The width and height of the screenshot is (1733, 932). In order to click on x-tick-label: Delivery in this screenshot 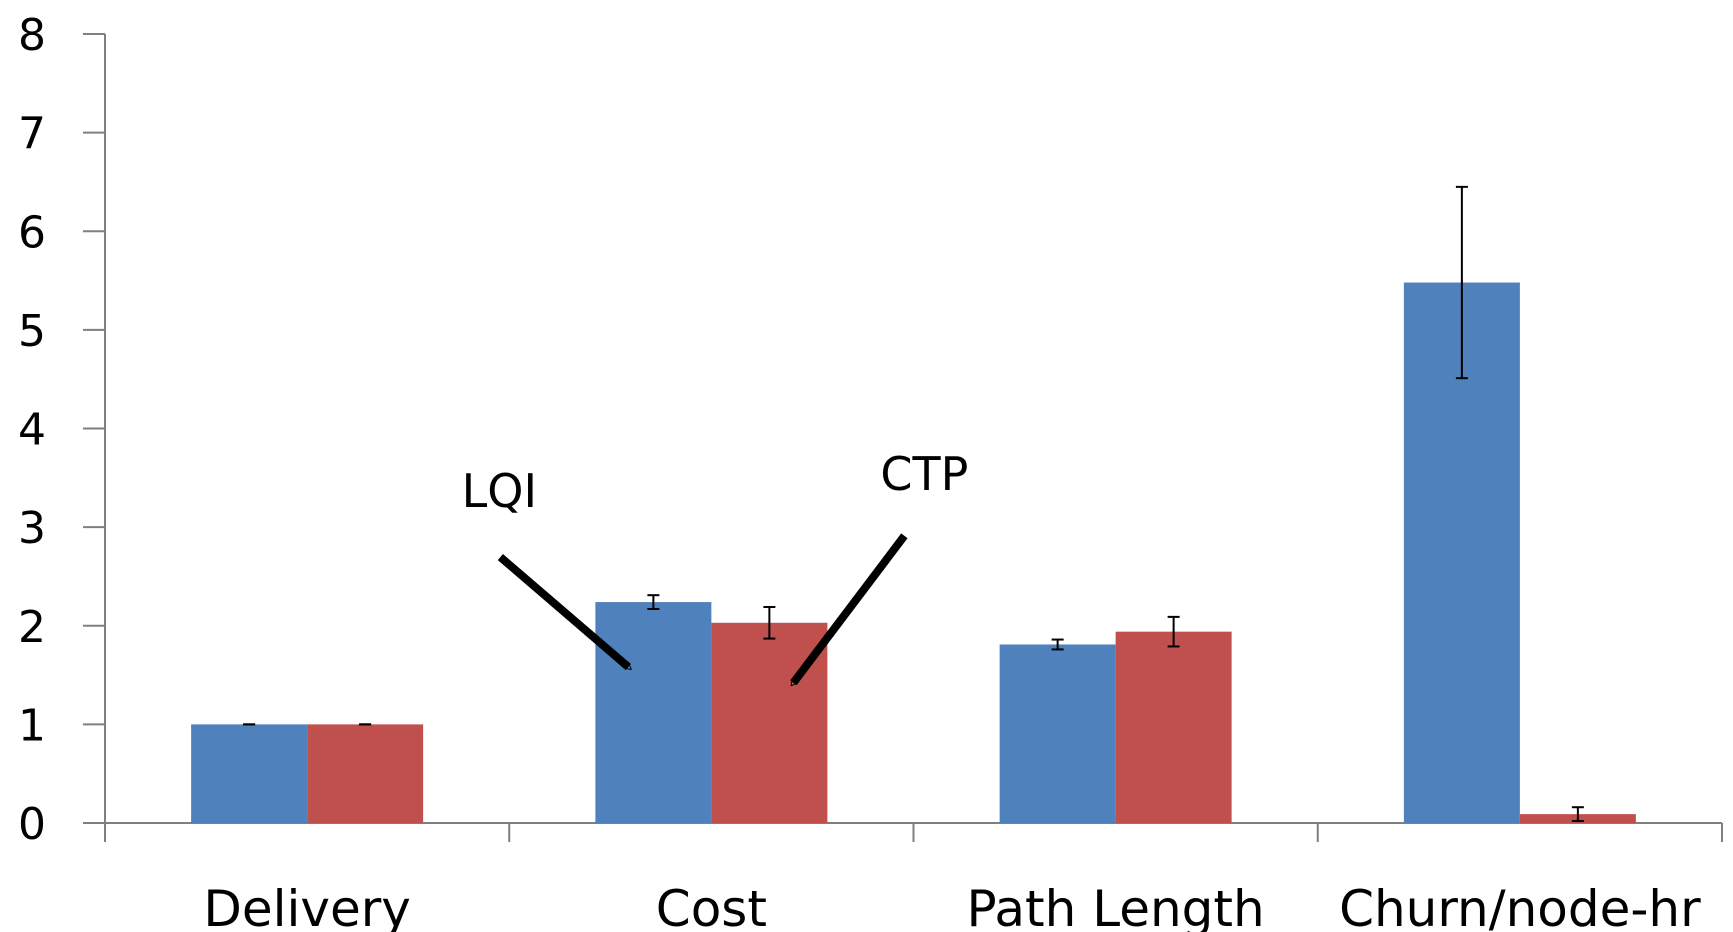, I will do `click(307, 906)`.